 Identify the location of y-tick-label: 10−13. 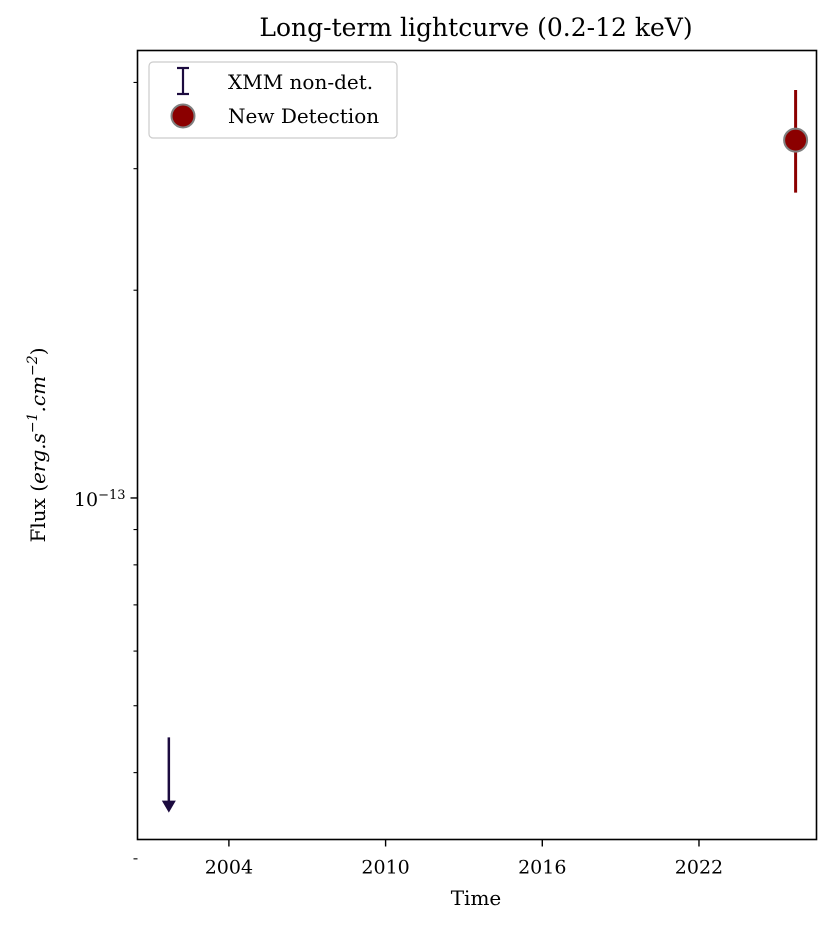
(100, 499).